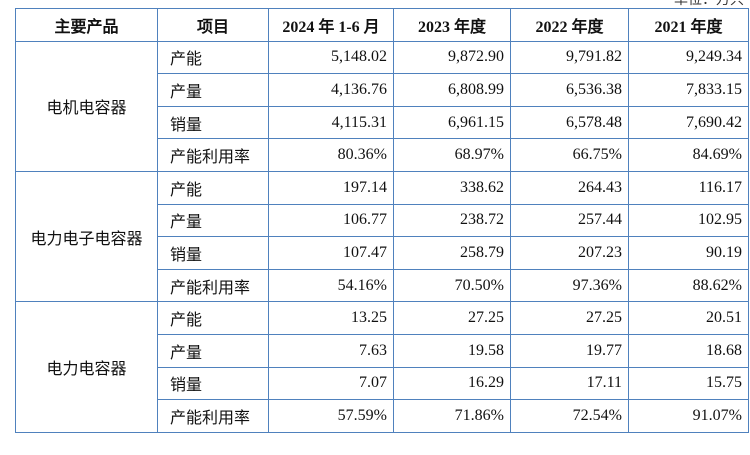  I want to click on value-cell: 9,872.90, so click(452, 57).